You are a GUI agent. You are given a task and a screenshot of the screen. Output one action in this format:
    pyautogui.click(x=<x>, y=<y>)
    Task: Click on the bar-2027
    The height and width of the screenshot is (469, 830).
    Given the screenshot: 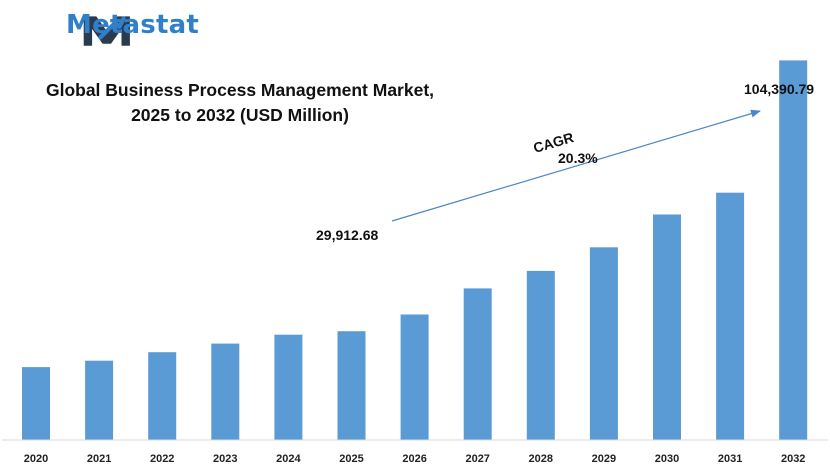 What is the action you would take?
    pyautogui.click(x=477, y=364)
    